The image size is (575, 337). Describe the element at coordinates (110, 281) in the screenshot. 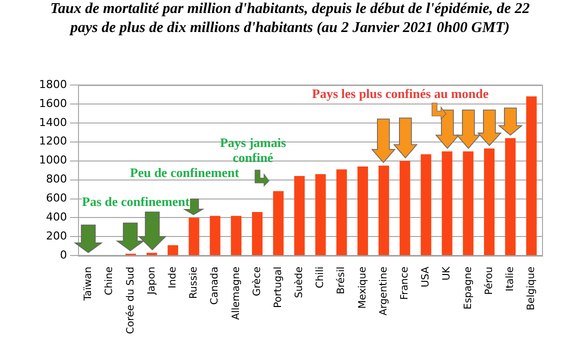

I see `x-tick-label: Chine` at that location.